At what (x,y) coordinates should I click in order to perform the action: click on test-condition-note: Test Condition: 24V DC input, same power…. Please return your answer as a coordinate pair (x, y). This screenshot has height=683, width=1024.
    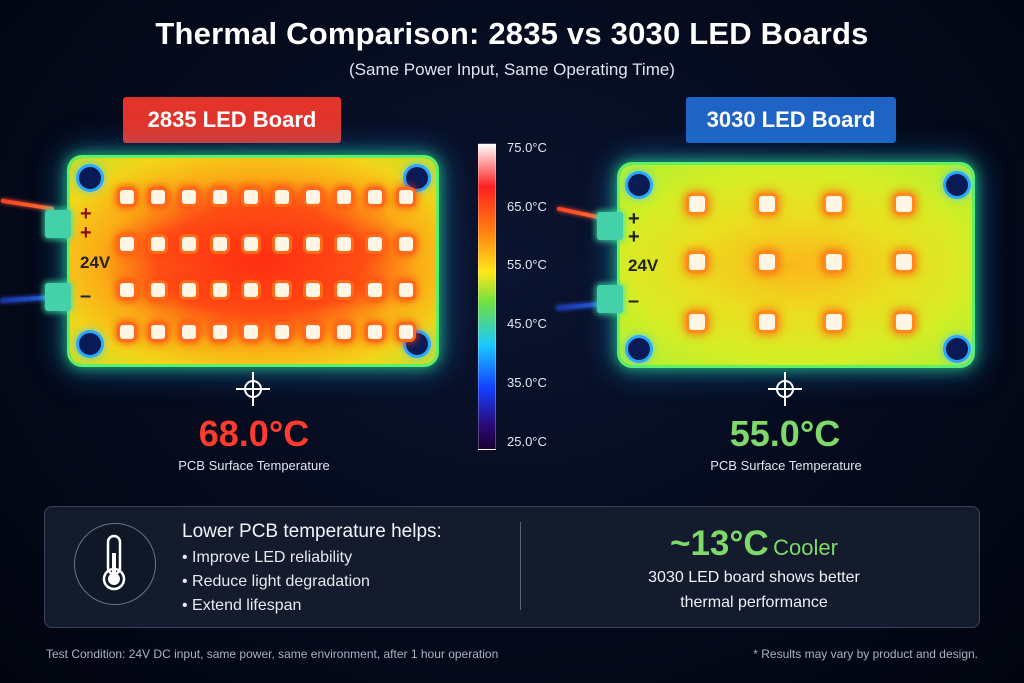
    Looking at the image, I should click on (272, 654).